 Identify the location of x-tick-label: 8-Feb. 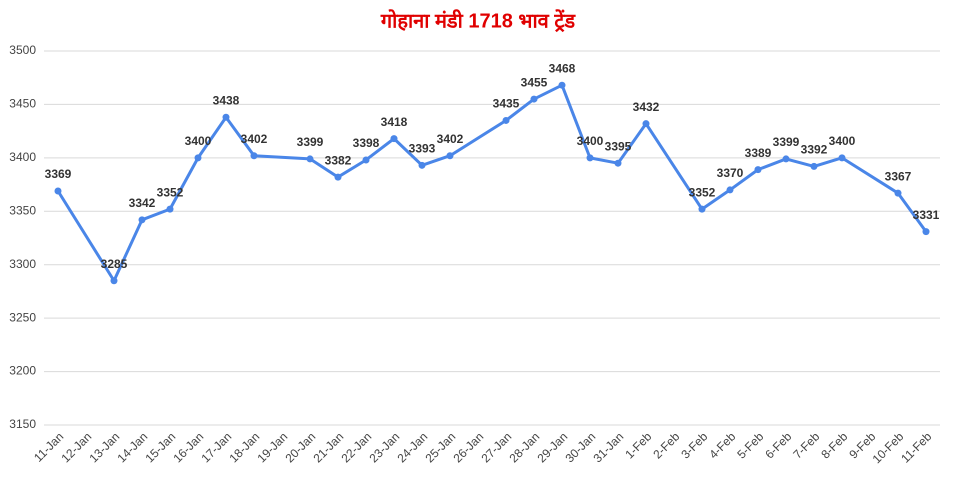
(834, 445).